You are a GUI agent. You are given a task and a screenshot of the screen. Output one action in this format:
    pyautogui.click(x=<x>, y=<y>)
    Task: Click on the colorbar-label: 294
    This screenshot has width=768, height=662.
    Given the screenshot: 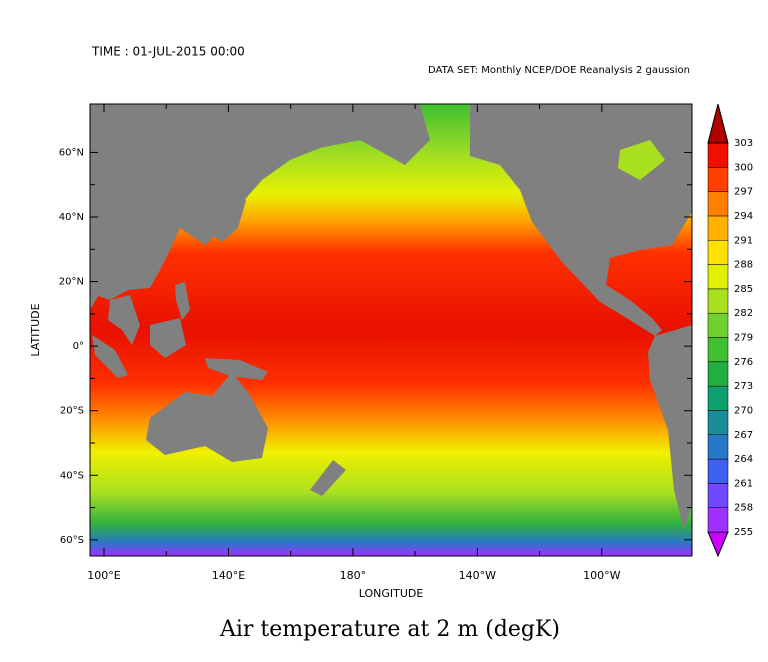 What is the action you would take?
    pyautogui.click(x=743, y=216)
    